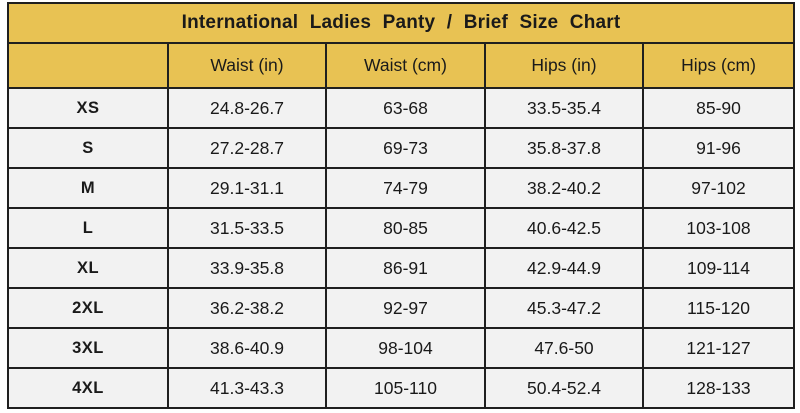 Image resolution: width=800 pixels, height=413 pixels. What do you see at coordinates (405, 148) in the screenshot?
I see `measurement-cell: 69-73` at bounding box center [405, 148].